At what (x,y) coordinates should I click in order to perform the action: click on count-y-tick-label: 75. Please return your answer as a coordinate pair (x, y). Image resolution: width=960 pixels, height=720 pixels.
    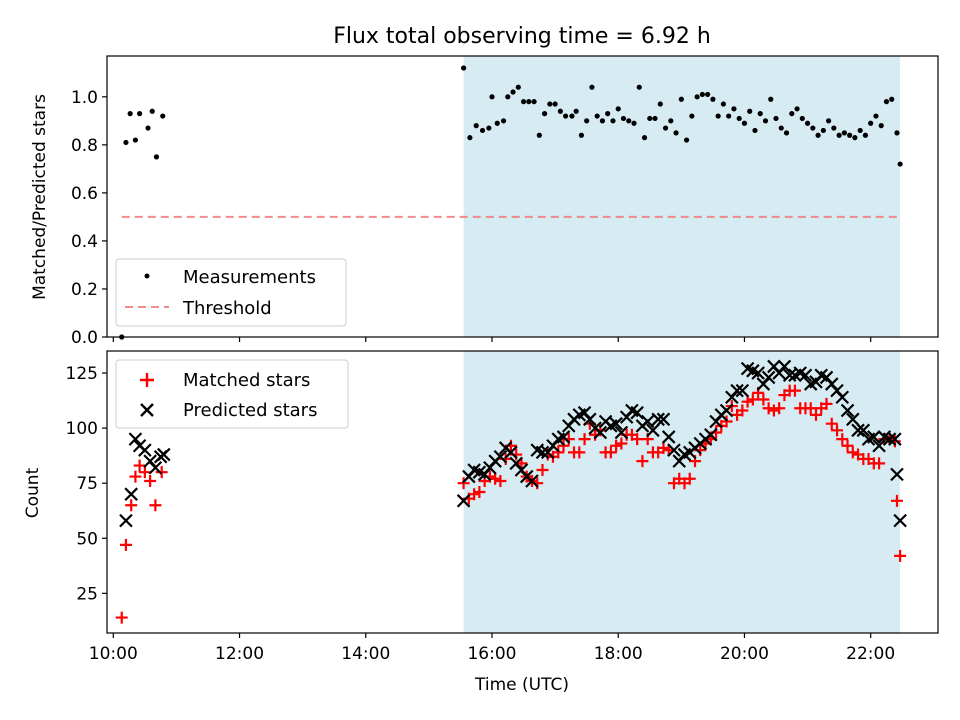
    Looking at the image, I should click on (87, 484).